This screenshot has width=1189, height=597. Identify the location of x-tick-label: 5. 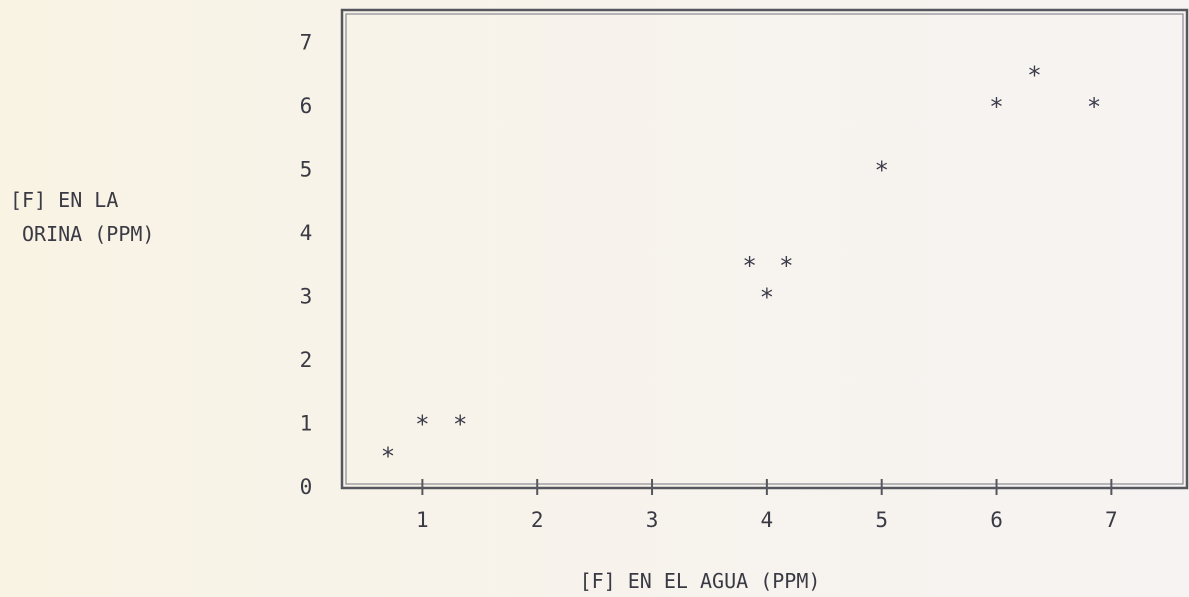
(881, 520).